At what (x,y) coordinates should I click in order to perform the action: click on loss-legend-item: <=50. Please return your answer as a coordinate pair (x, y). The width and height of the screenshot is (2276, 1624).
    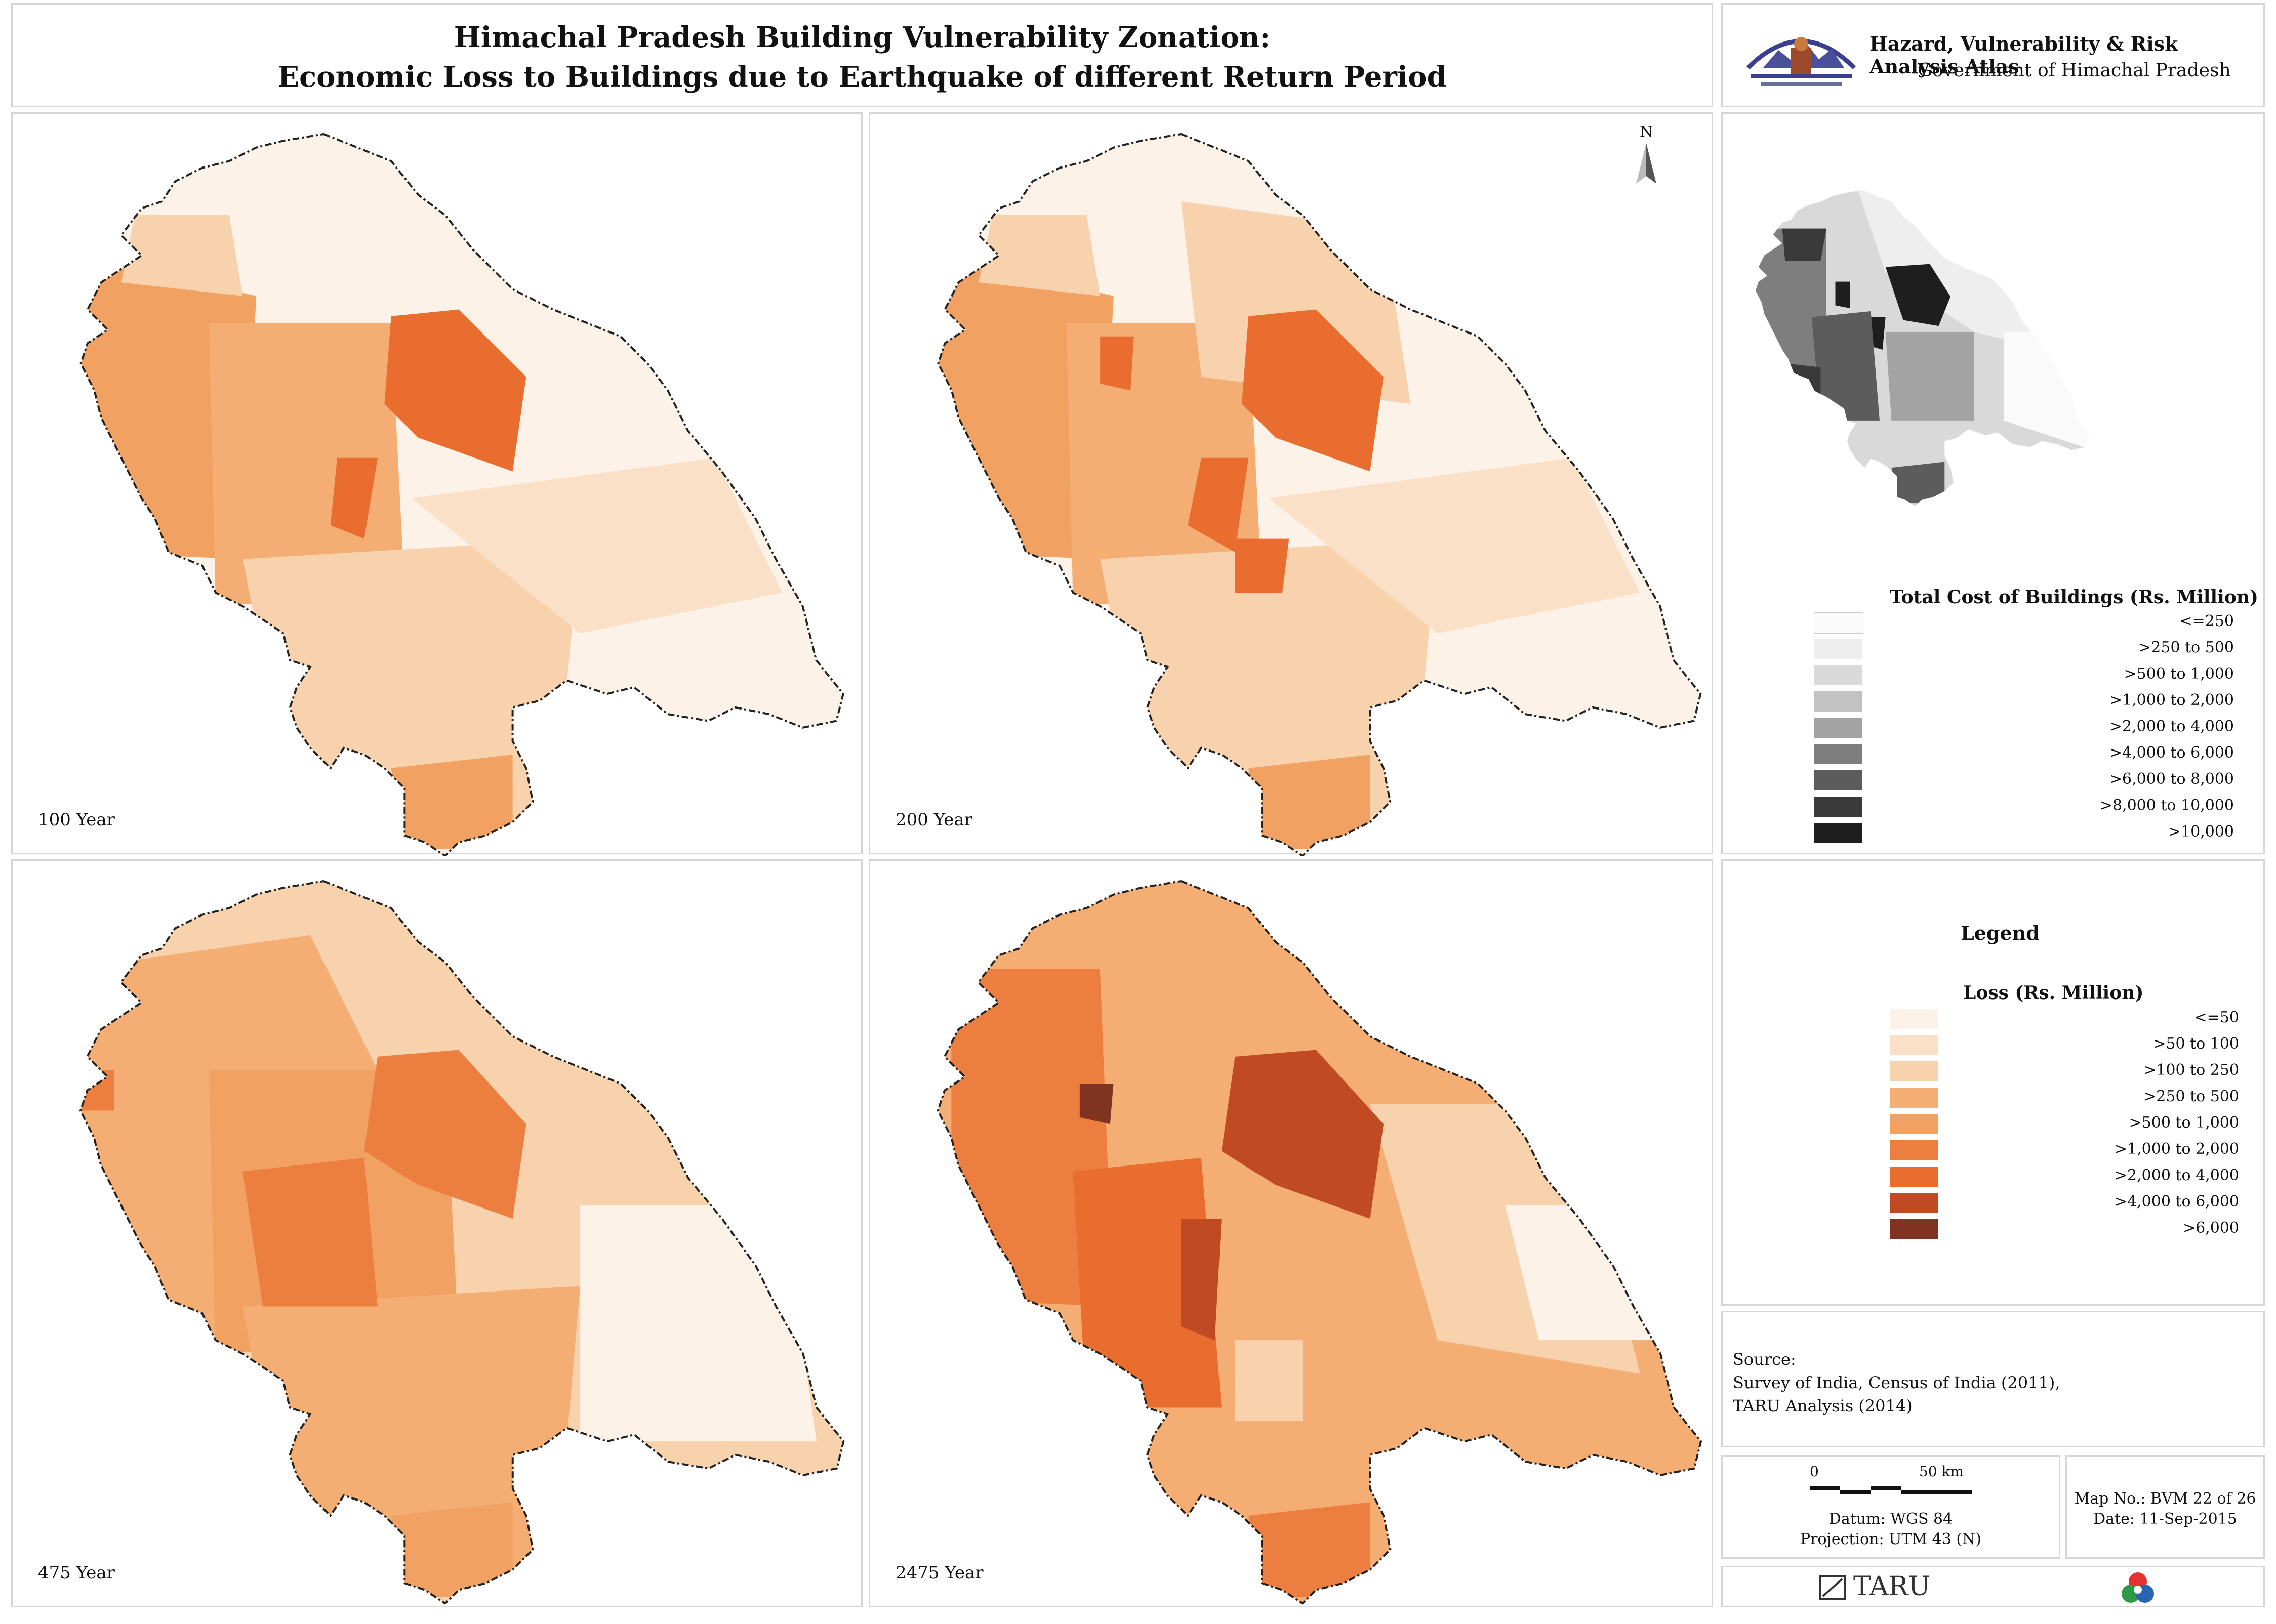
    Looking at the image, I should click on (2072, 1019).